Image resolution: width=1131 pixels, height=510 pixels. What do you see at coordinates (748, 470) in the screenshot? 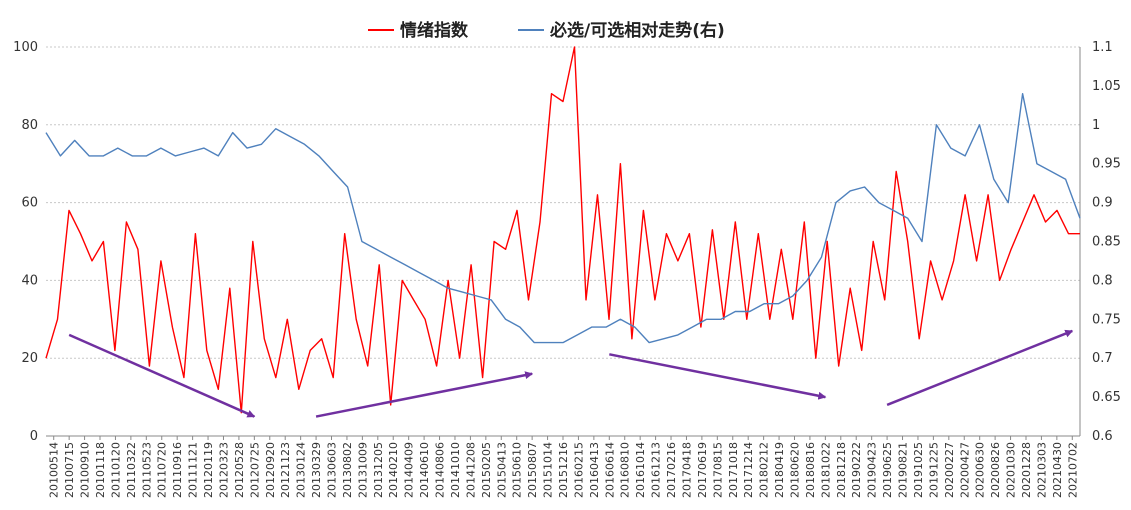
I see `x-tick-label: 20171214` at bounding box center [748, 470].